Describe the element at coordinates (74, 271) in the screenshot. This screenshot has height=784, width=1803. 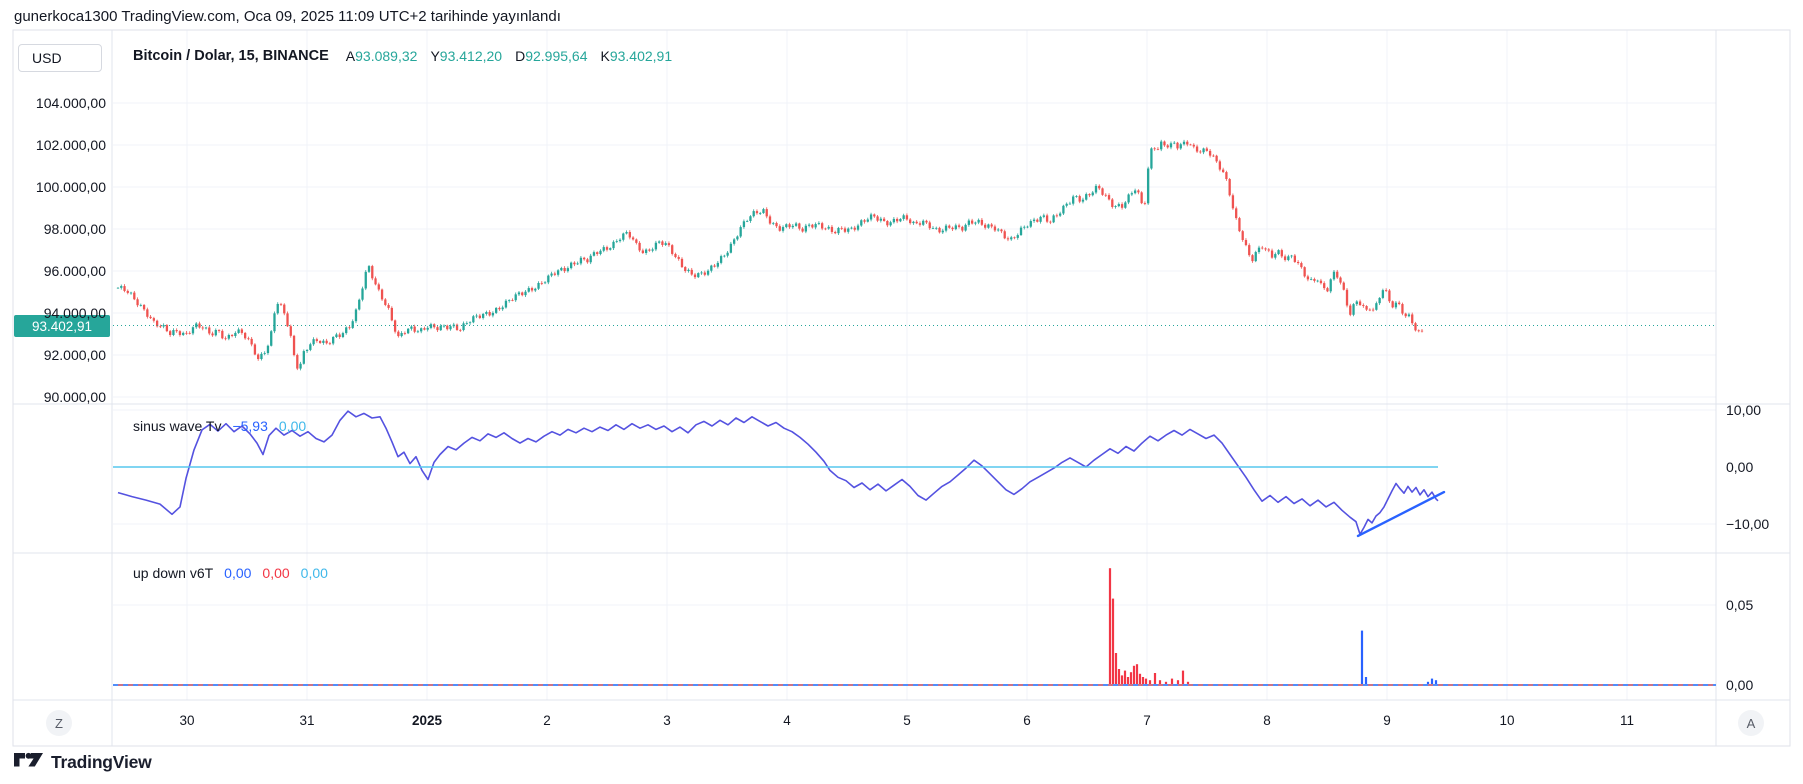
I see `price-axis-label: 96.000,00` at that location.